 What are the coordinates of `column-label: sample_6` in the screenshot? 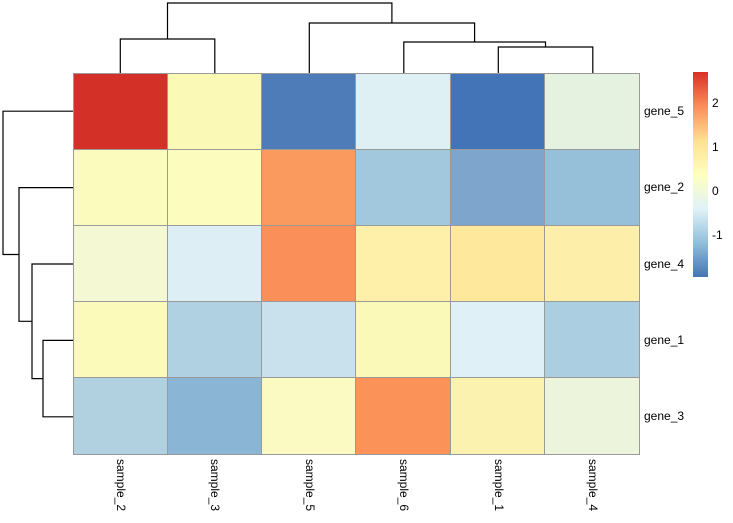 It's located at (404, 485).